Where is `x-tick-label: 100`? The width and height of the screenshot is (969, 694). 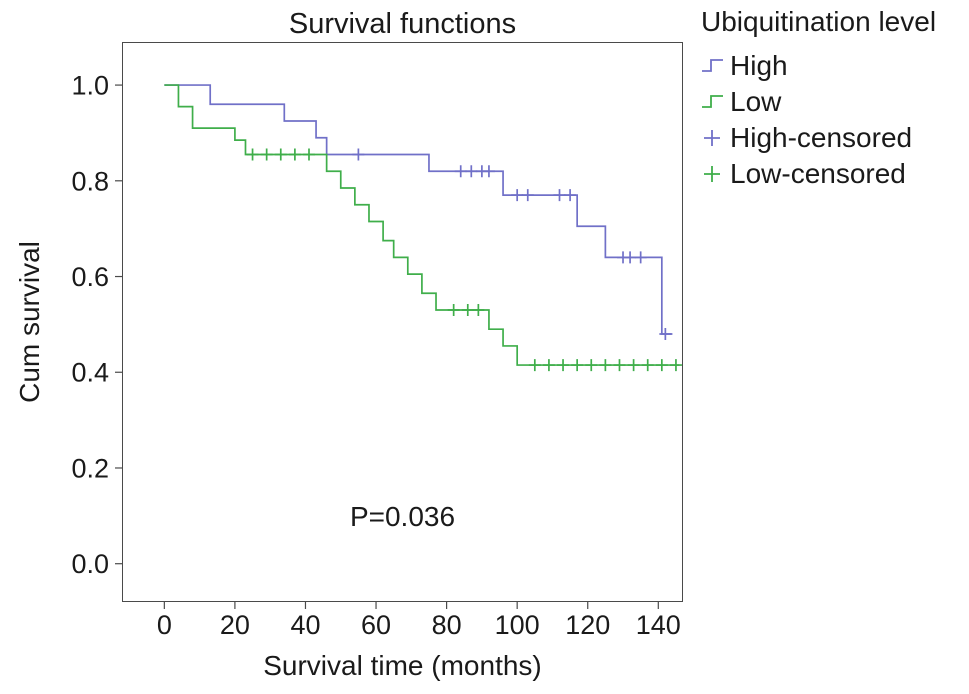
x-tick-label: 100 is located at coordinates (517, 625).